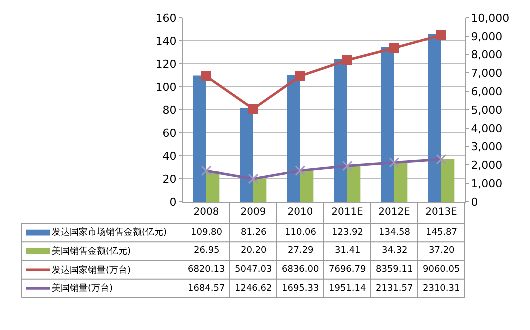 The image size is (530, 330). What do you see at coordinates (166, 64) in the screenshot?
I see `y-tick-label: 120` at bounding box center [166, 64].